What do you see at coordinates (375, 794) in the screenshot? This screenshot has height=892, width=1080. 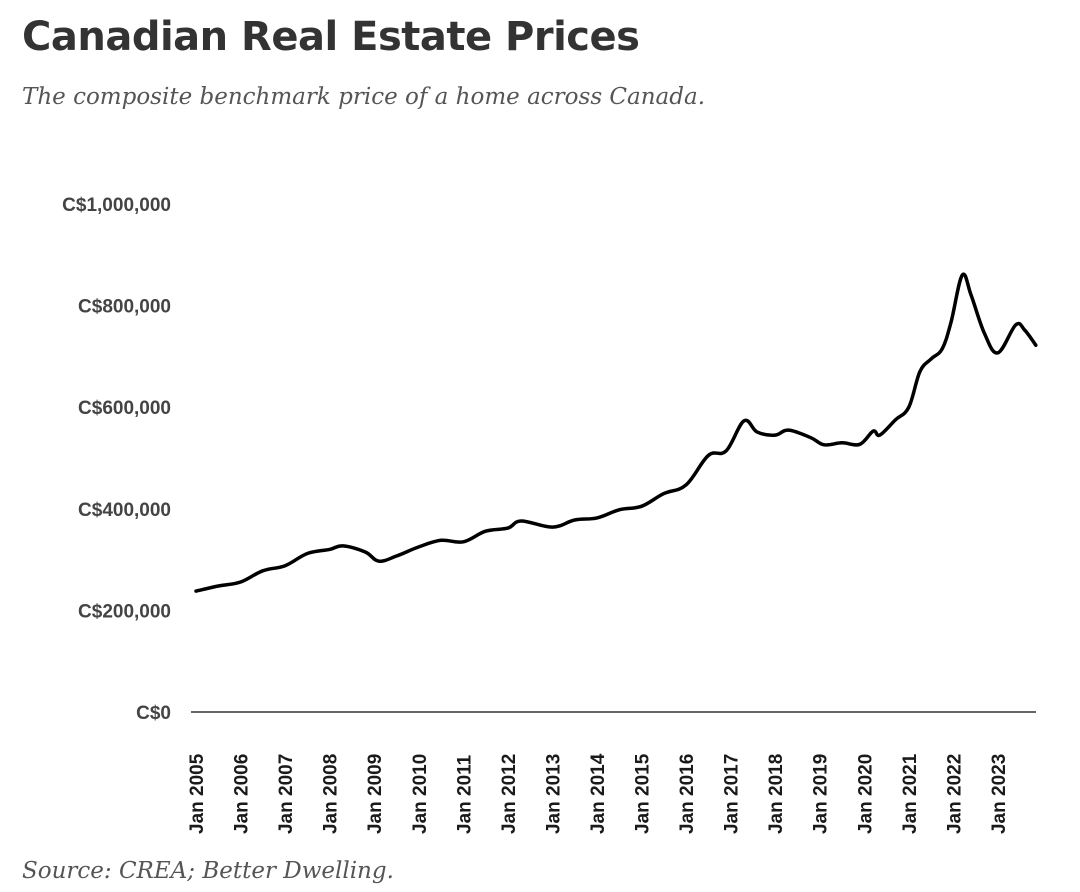 I see `x-tick-label: Jan 2009` at bounding box center [375, 794].